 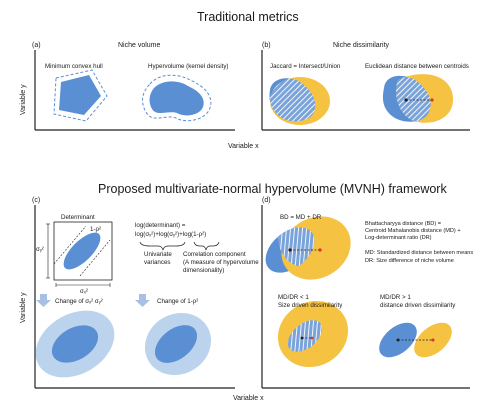 What do you see at coordinates (134, 90) in the screenshot?
I see `axis-a` at bounding box center [134, 90].